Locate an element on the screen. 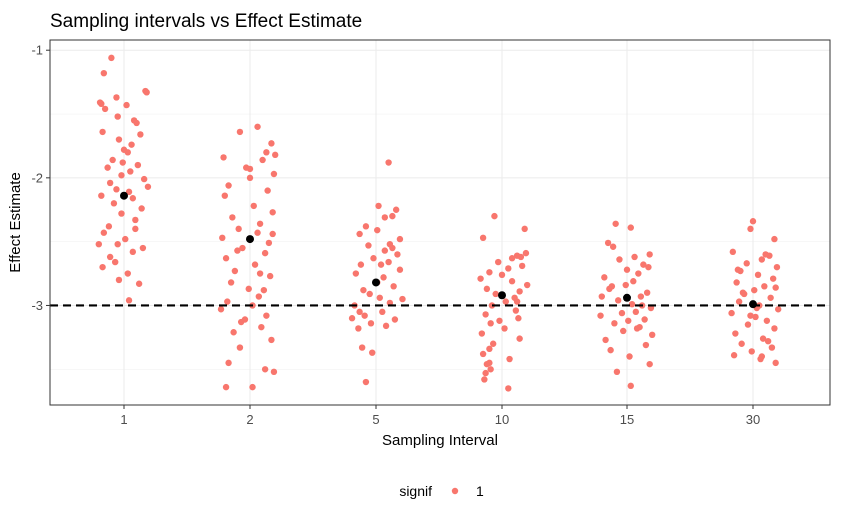  x-tick-label: 10 is located at coordinates (502, 419).